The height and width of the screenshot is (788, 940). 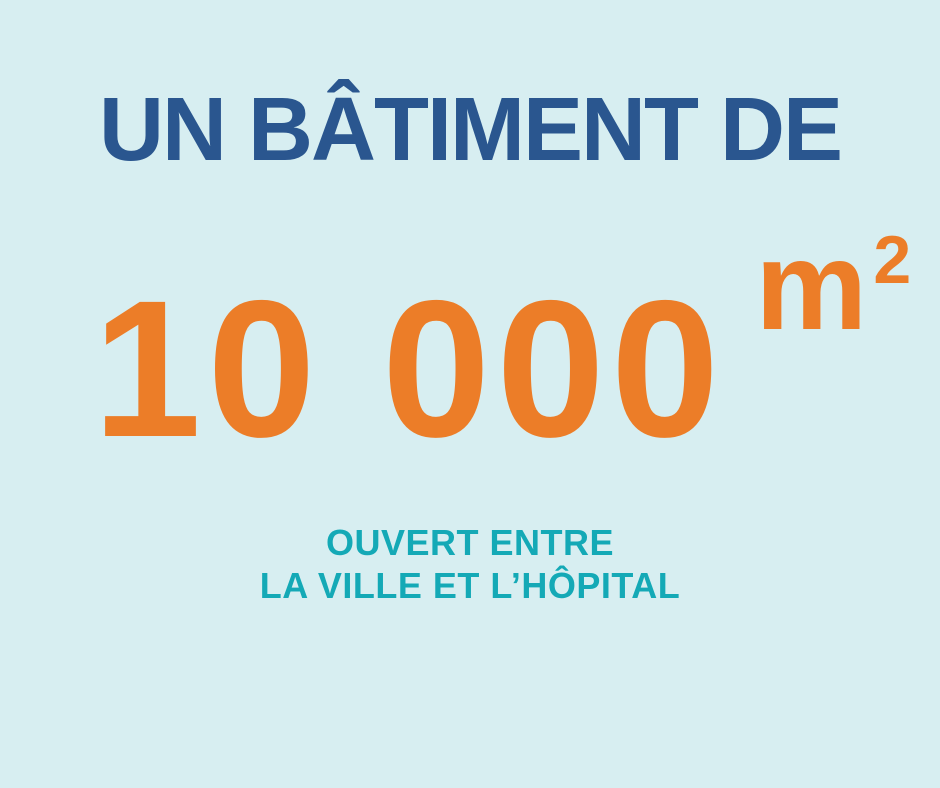 What do you see at coordinates (470, 564) in the screenshot?
I see `subtitle: OUVERT ENTRE LA VILLE ET L’HÔPITAL` at bounding box center [470, 564].